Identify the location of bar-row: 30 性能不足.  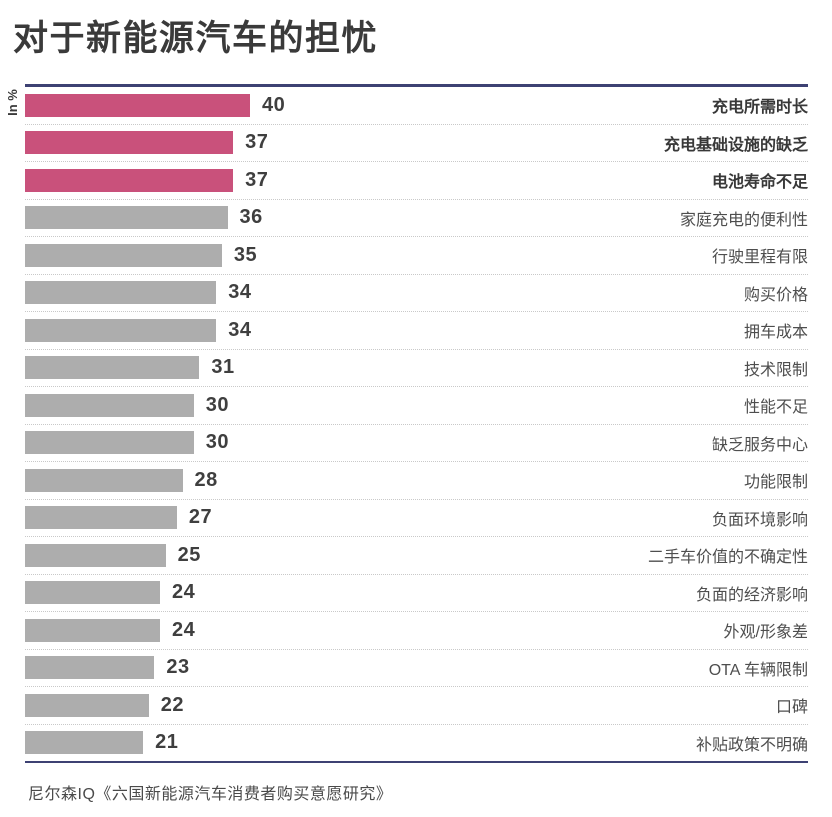
(416, 406).